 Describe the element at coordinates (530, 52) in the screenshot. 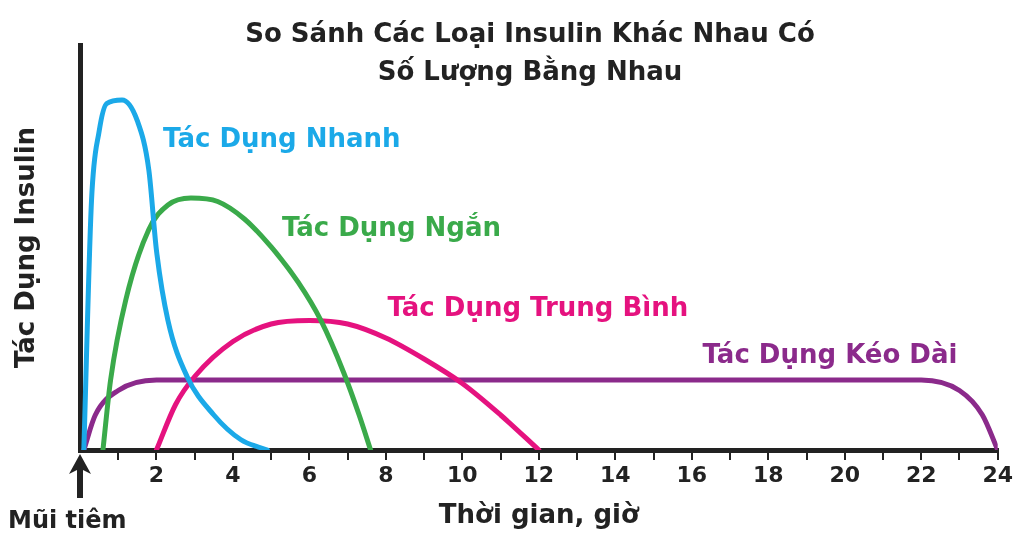

I see `chart-title: So Sánh Các Loại Insulin Khác Nhau Có Số Lượng Bằng Nhau` at that location.